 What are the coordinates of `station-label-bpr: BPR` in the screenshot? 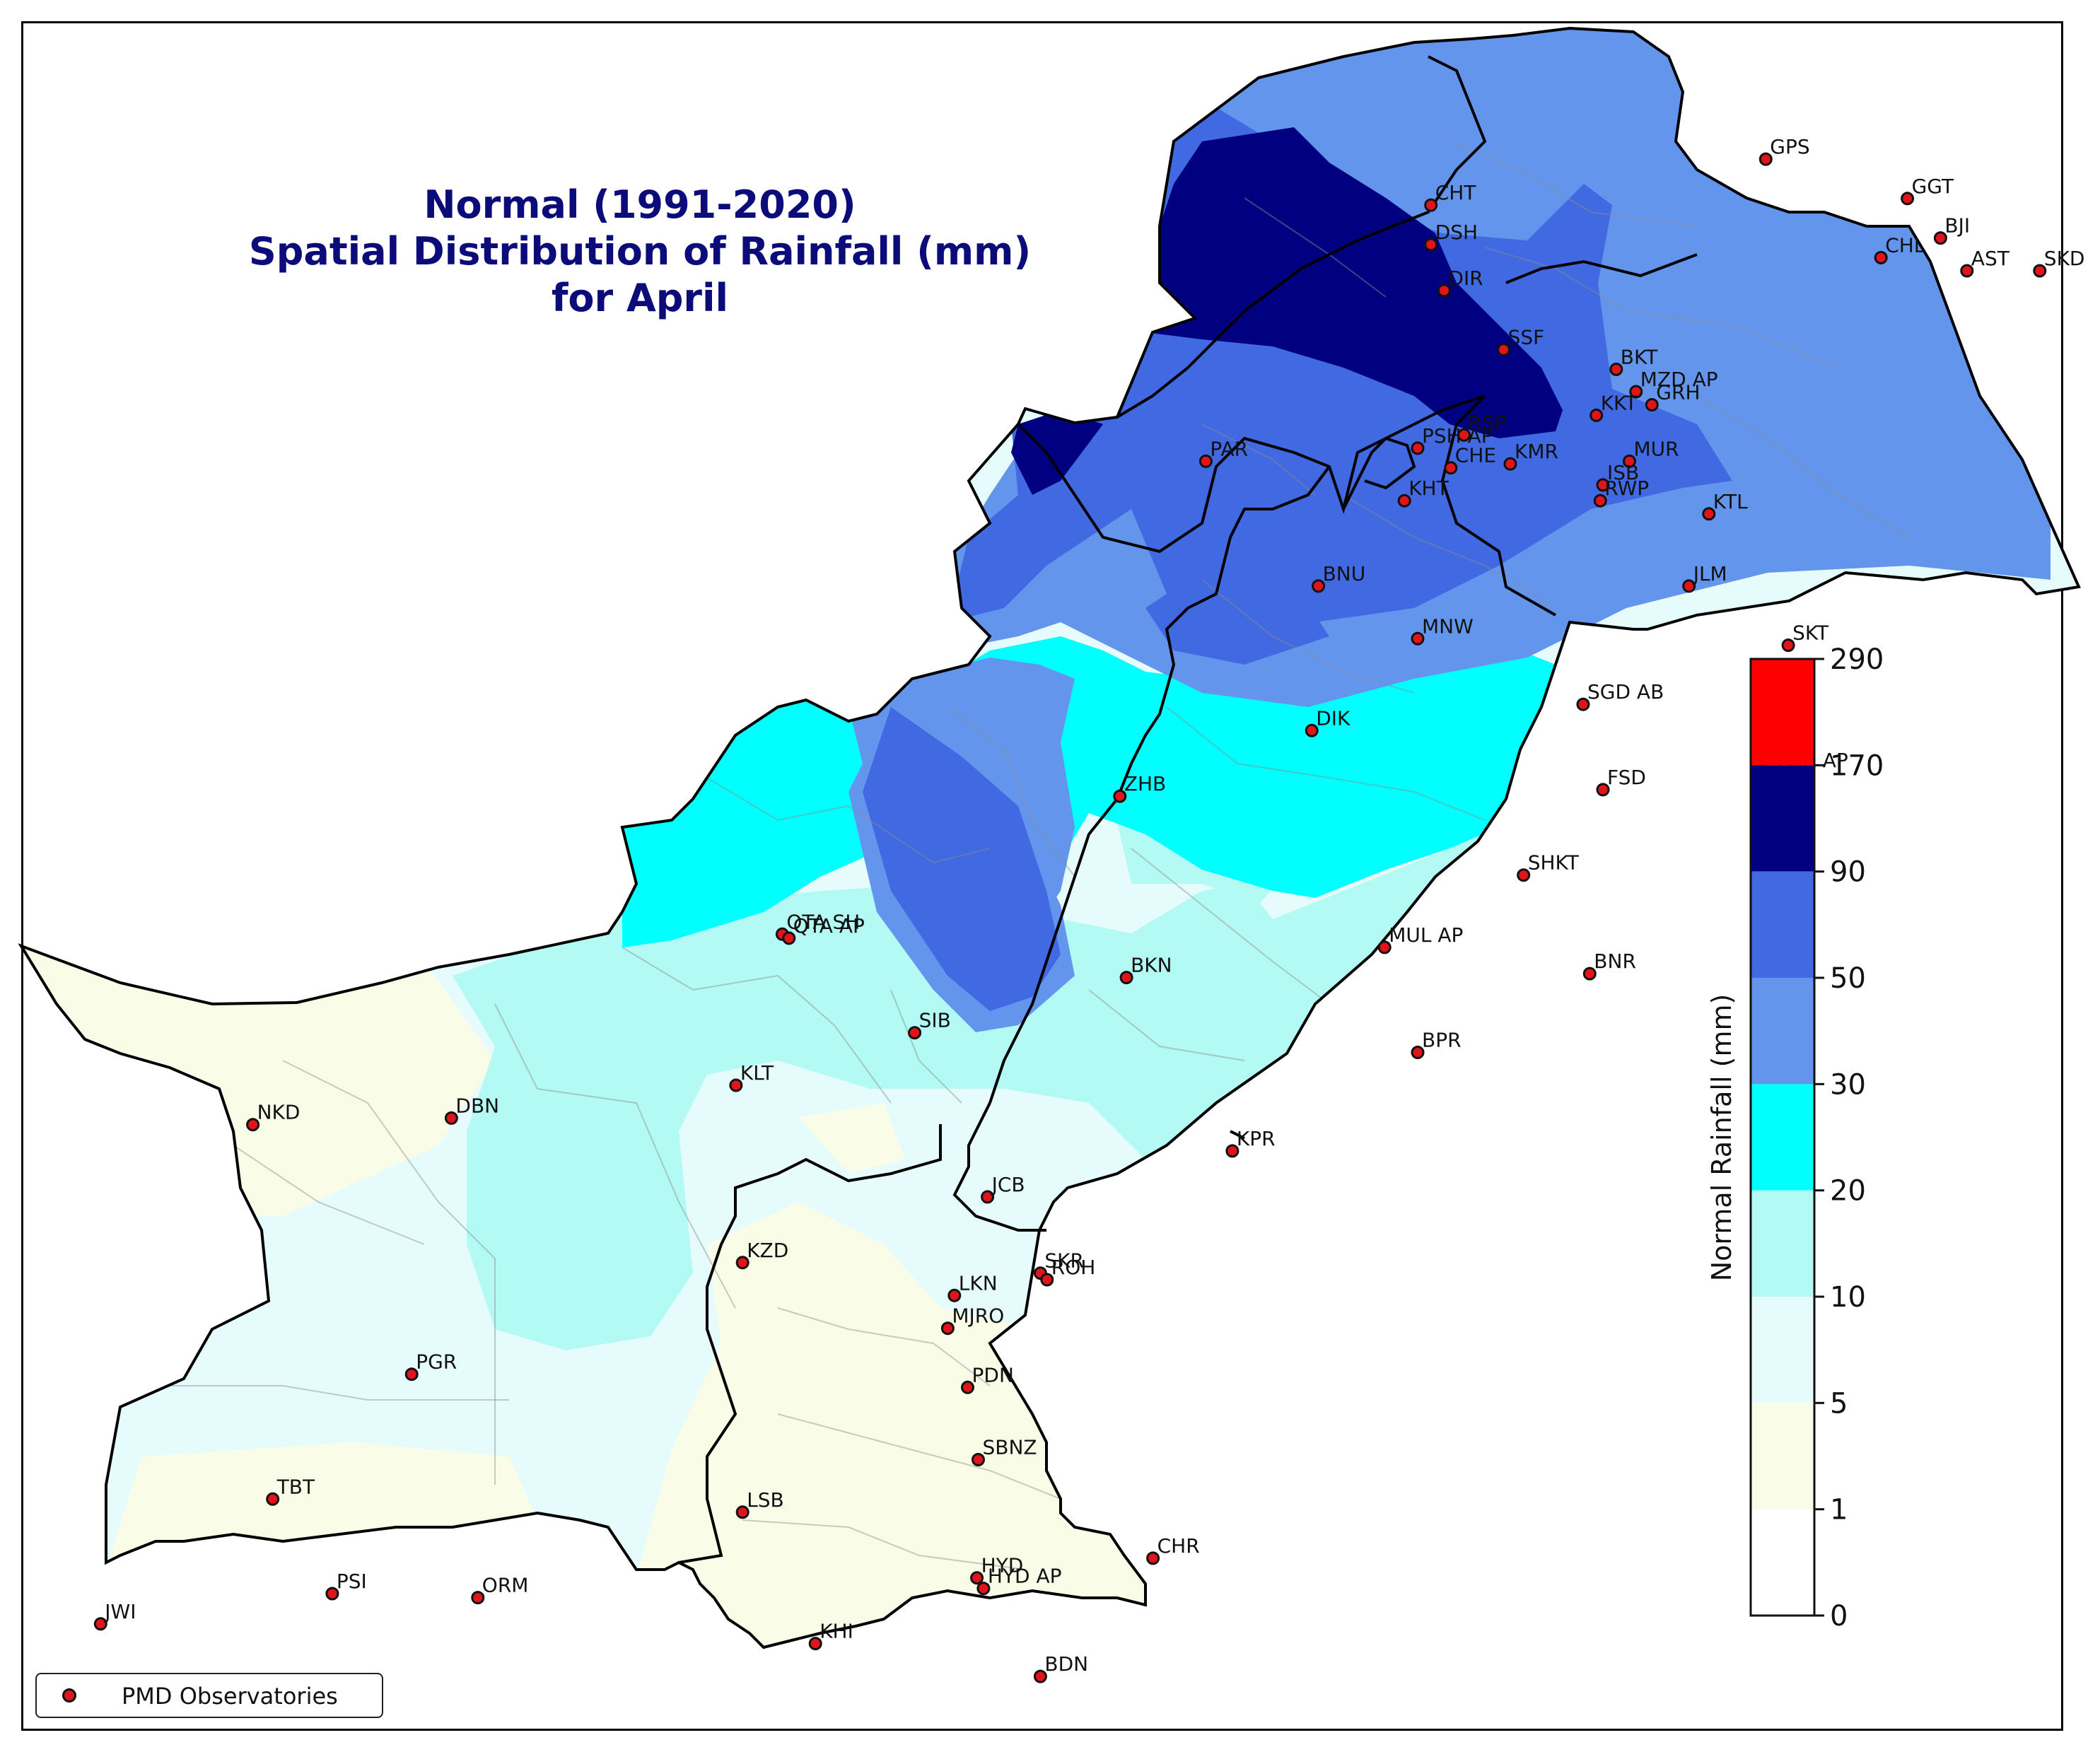 It's located at (1442, 1041).